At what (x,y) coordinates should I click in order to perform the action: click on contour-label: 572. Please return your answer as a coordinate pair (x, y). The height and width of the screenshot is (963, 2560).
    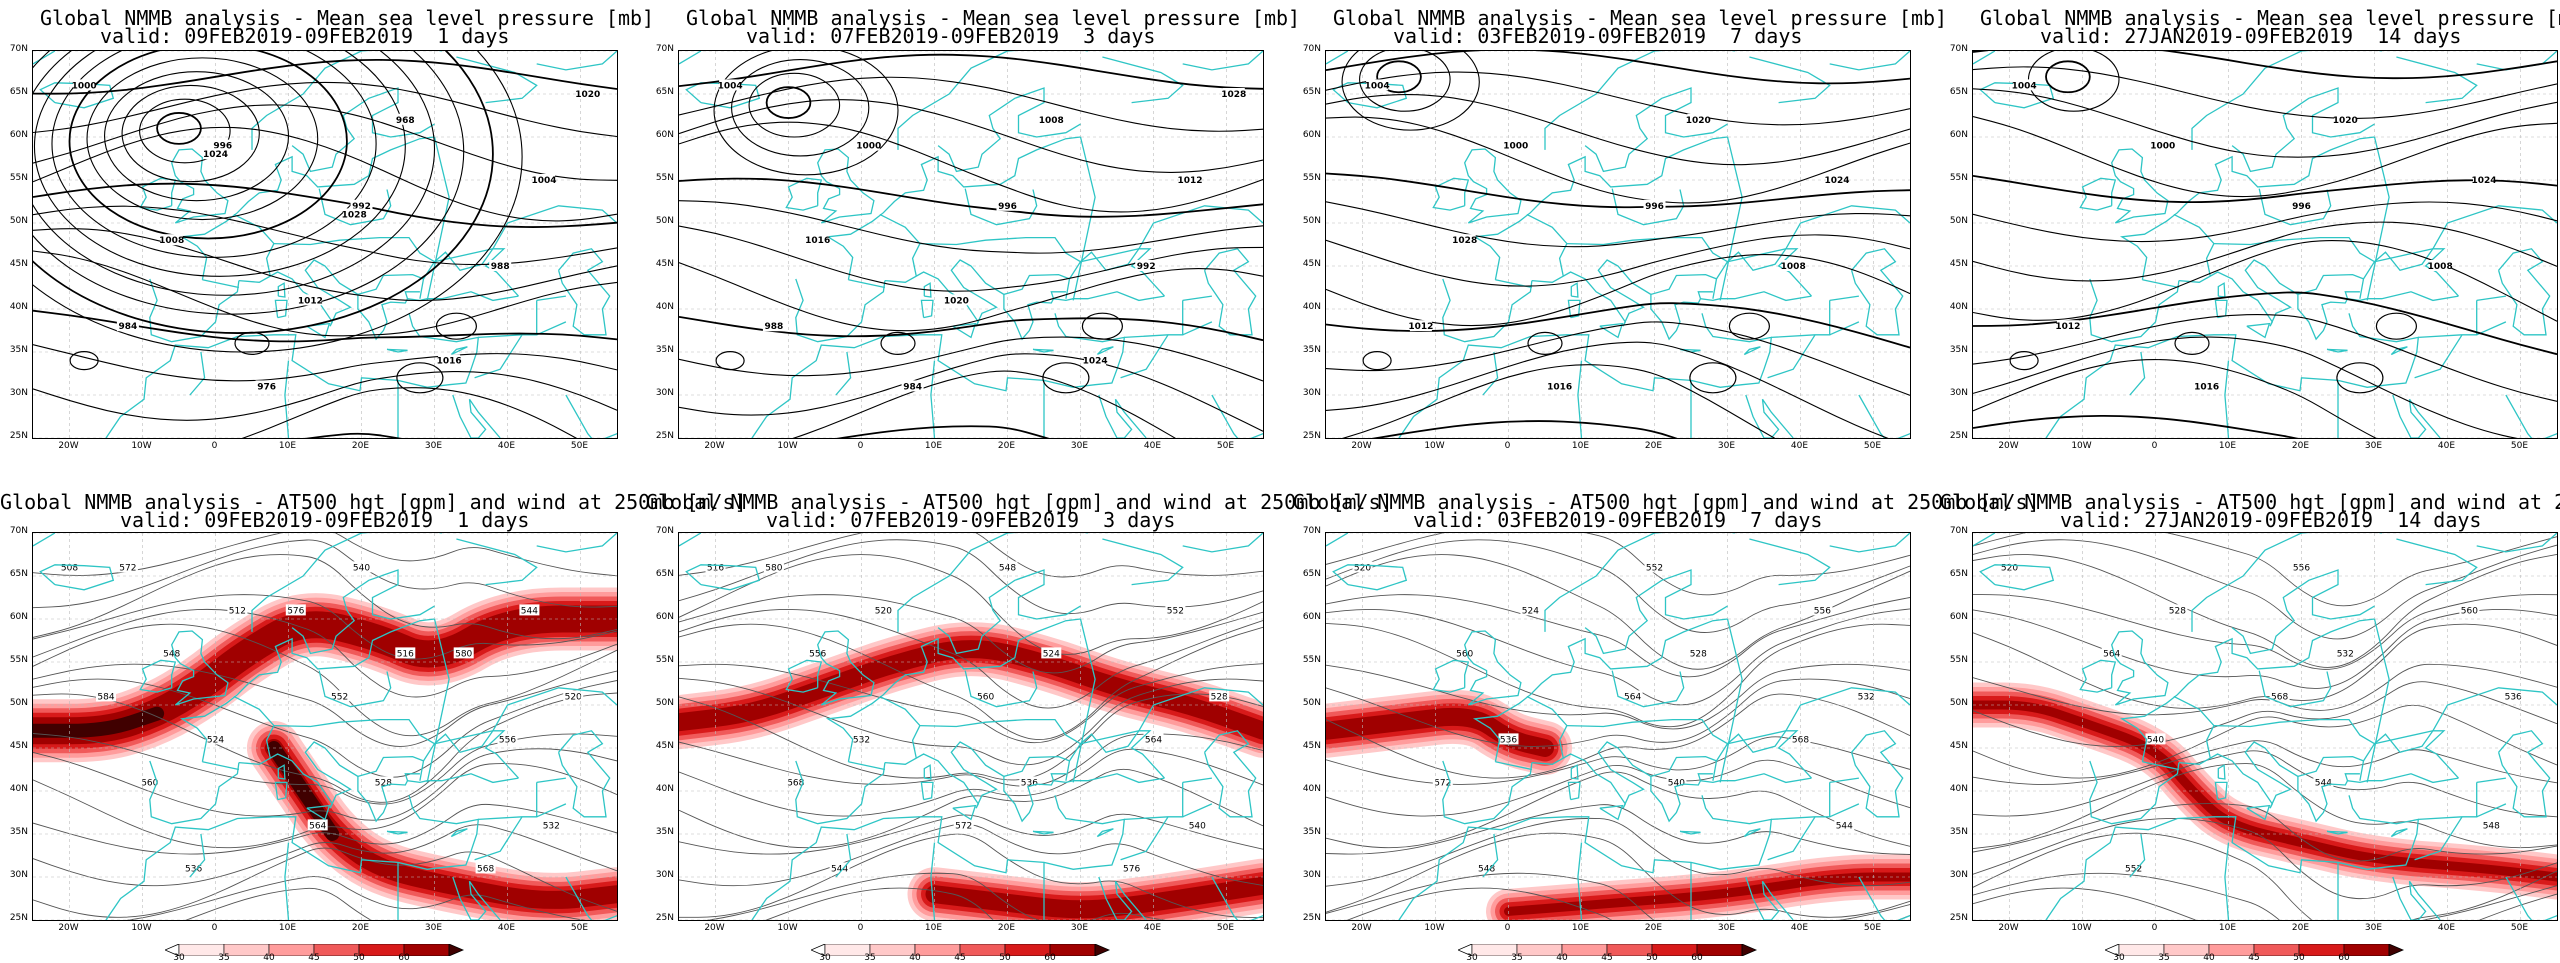
    Looking at the image, I should click on (963, 826).